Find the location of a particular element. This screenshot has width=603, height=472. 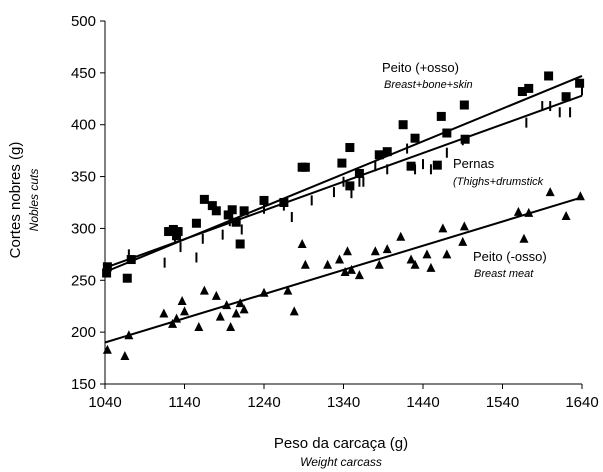

series-label-breast-meat-en: Breast meat is located at coordinates (504, 274).